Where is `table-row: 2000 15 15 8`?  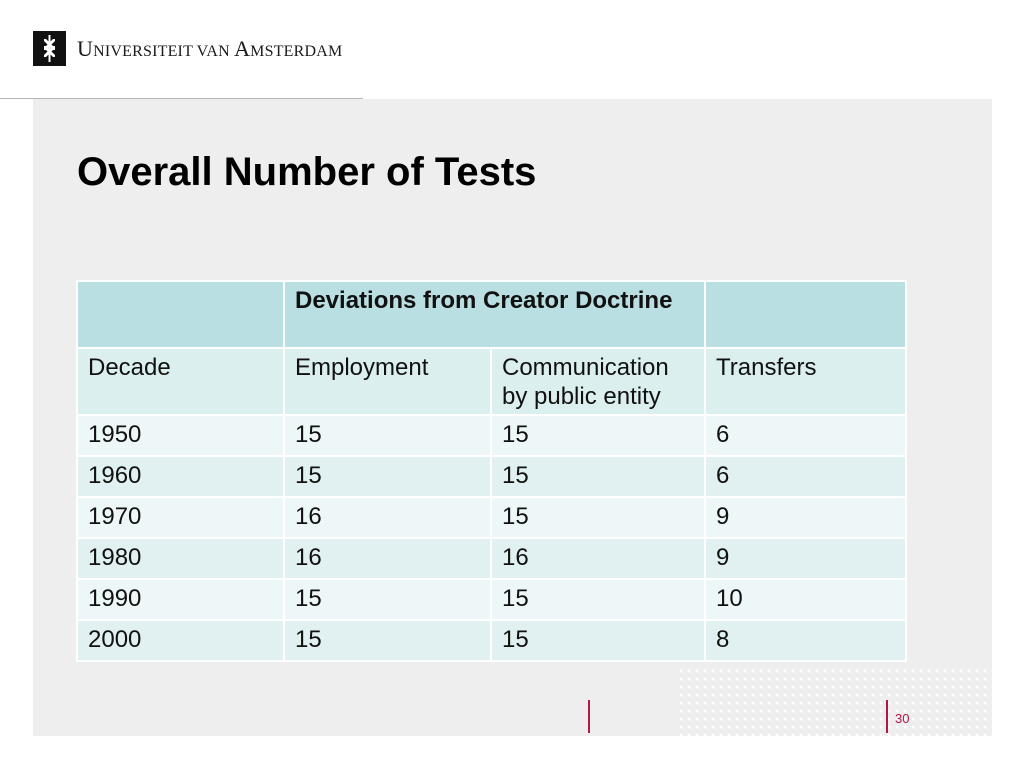 table-row: 2000 15 15 8 is located at coordinates (492, 640).